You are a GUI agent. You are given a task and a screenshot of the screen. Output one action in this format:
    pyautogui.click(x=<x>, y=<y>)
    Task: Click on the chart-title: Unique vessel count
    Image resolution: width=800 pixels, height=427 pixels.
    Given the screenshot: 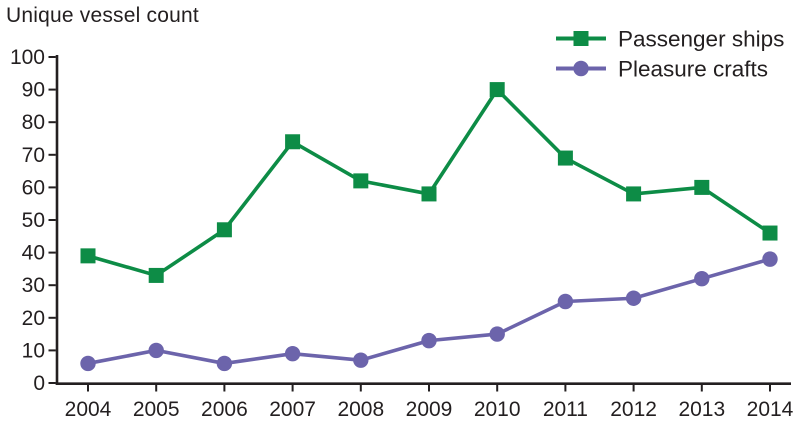 What is the action you would take?
    pyautogui.click(x=102, y=15)
    